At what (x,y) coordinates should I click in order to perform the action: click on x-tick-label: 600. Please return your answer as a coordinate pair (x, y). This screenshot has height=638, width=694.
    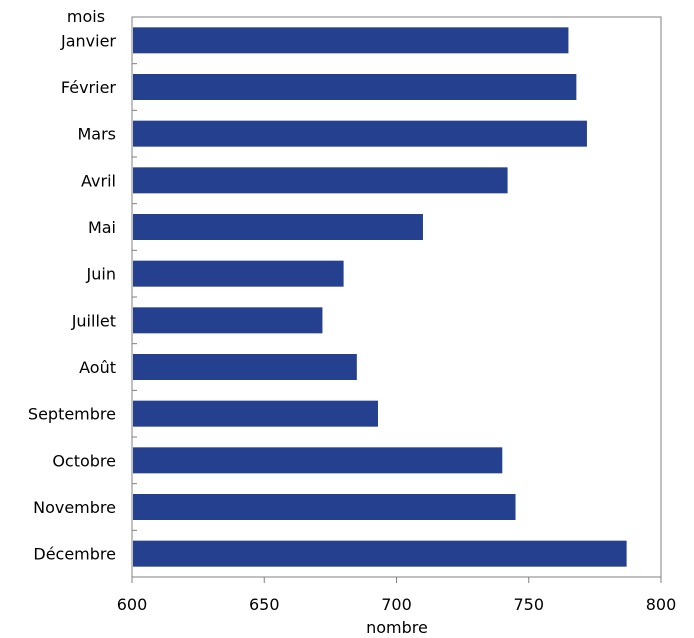
    Looking at the image, I should click on (132, 604).